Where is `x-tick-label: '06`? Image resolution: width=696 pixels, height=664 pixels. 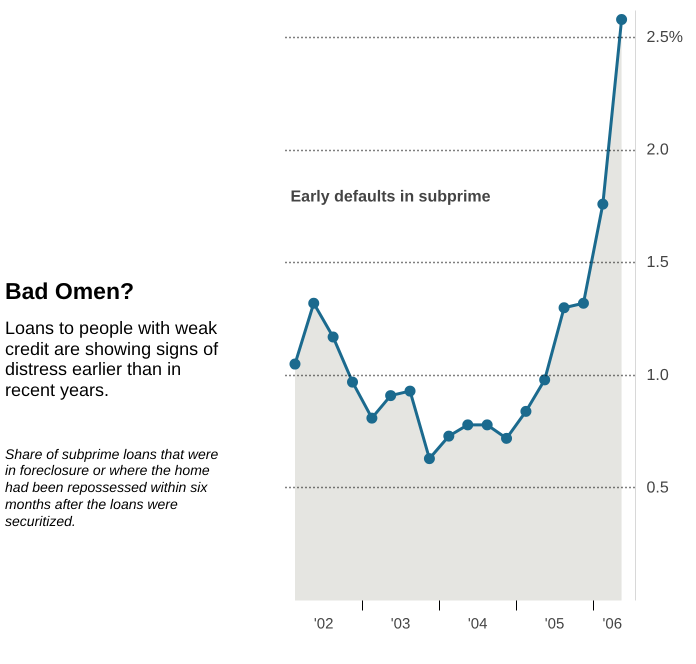 x-tick-label: '06 is located at coordinates (612, 624).